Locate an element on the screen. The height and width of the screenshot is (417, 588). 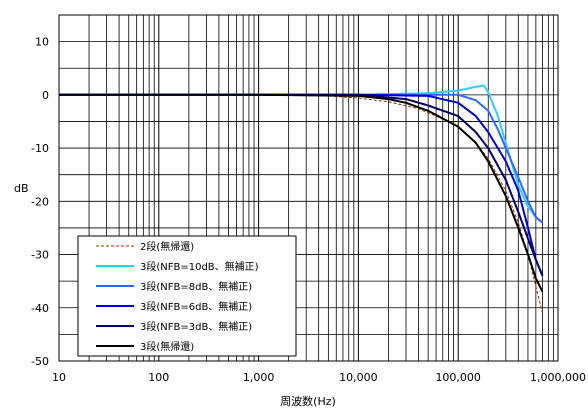
legend-box is located at coordinates (187, 296).